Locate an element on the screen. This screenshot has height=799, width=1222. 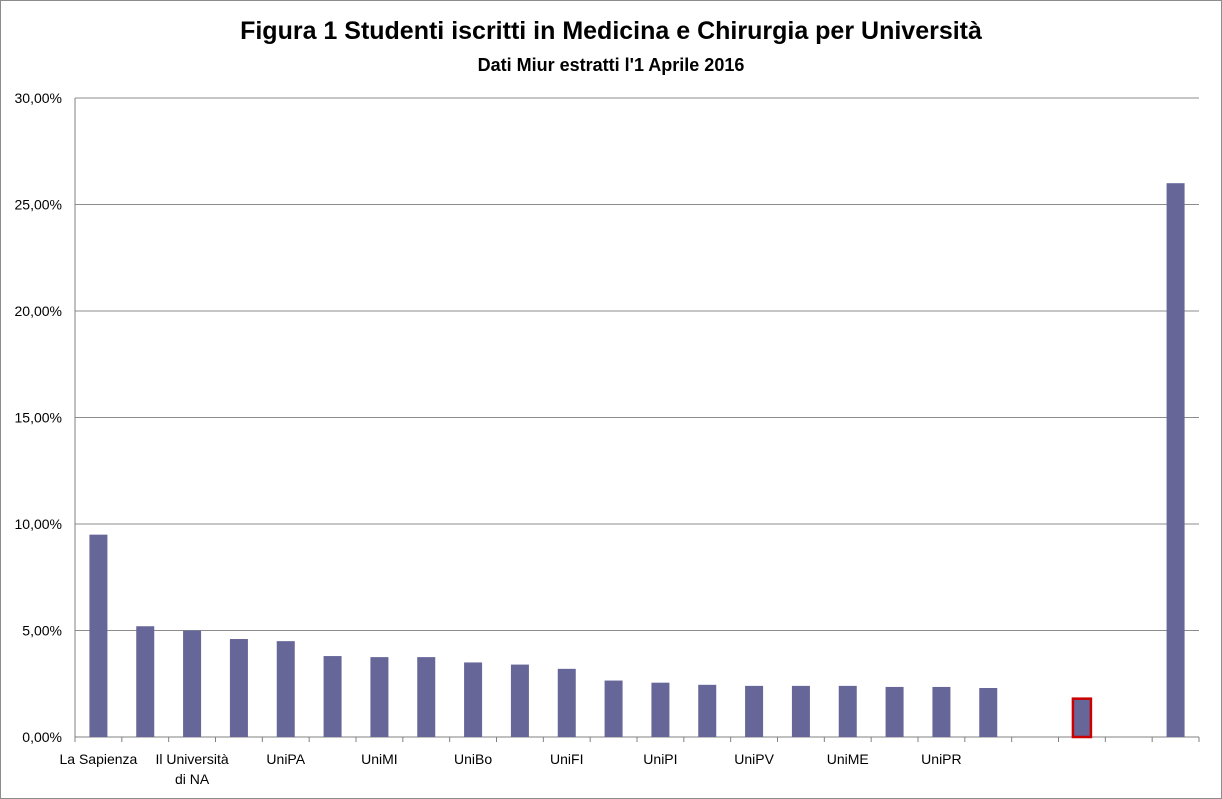
x-tick-label: La Sapienza is located at coordinates (98, 759).